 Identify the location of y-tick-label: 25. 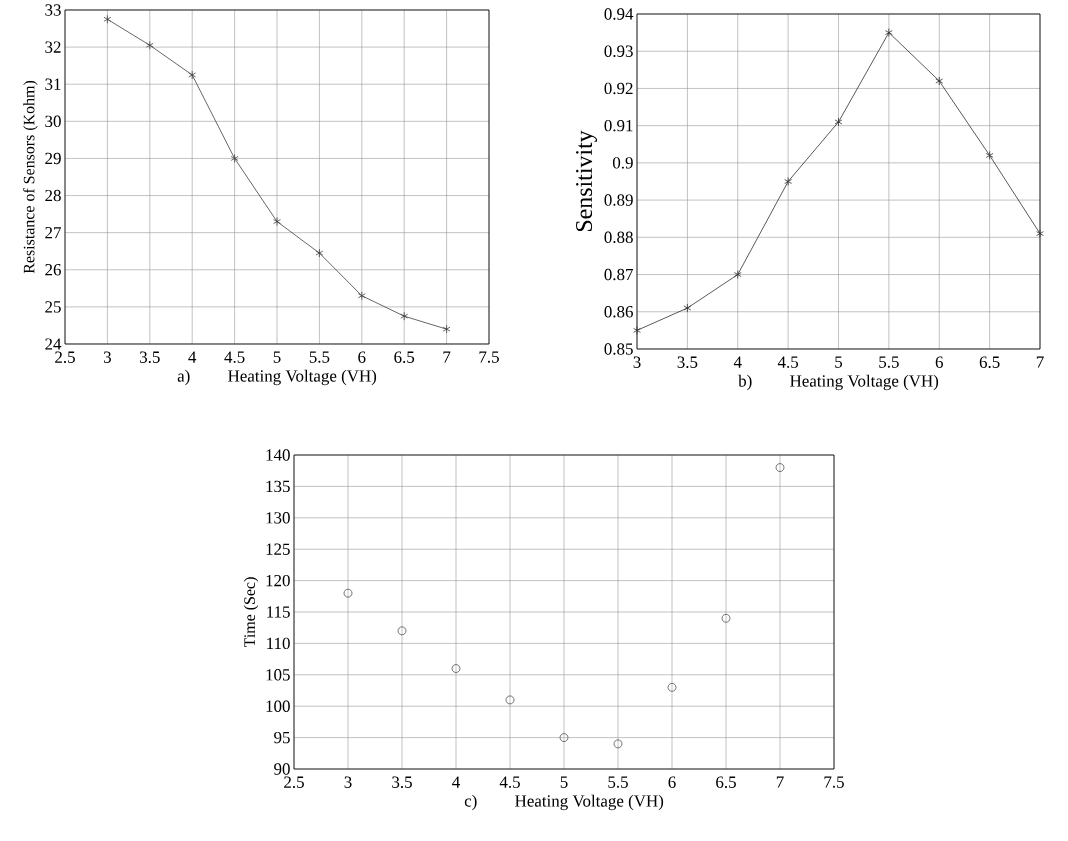
(53, 307).